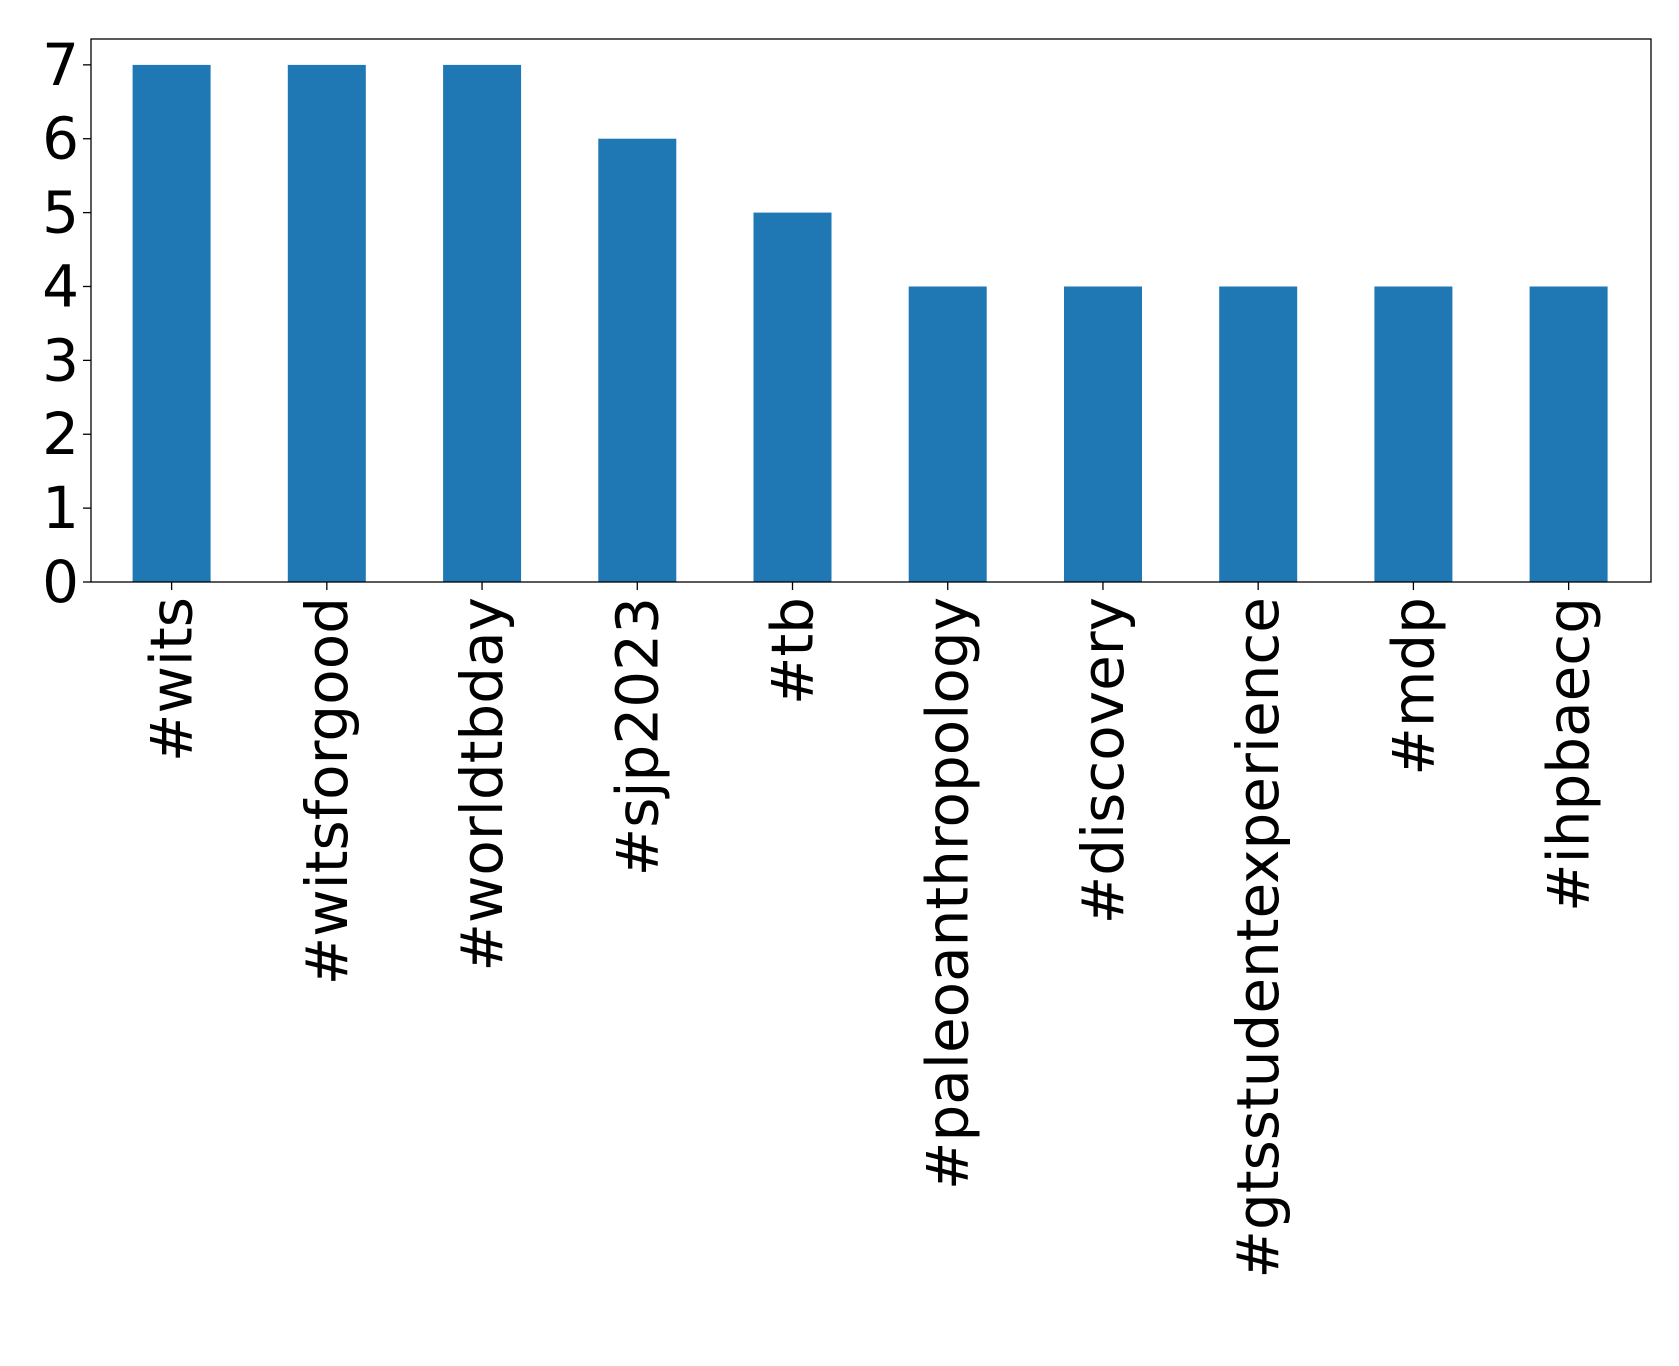  Describe the element at coordinates (60, 139) in the screenshot. I see `y-tick-label: 6` at that location.